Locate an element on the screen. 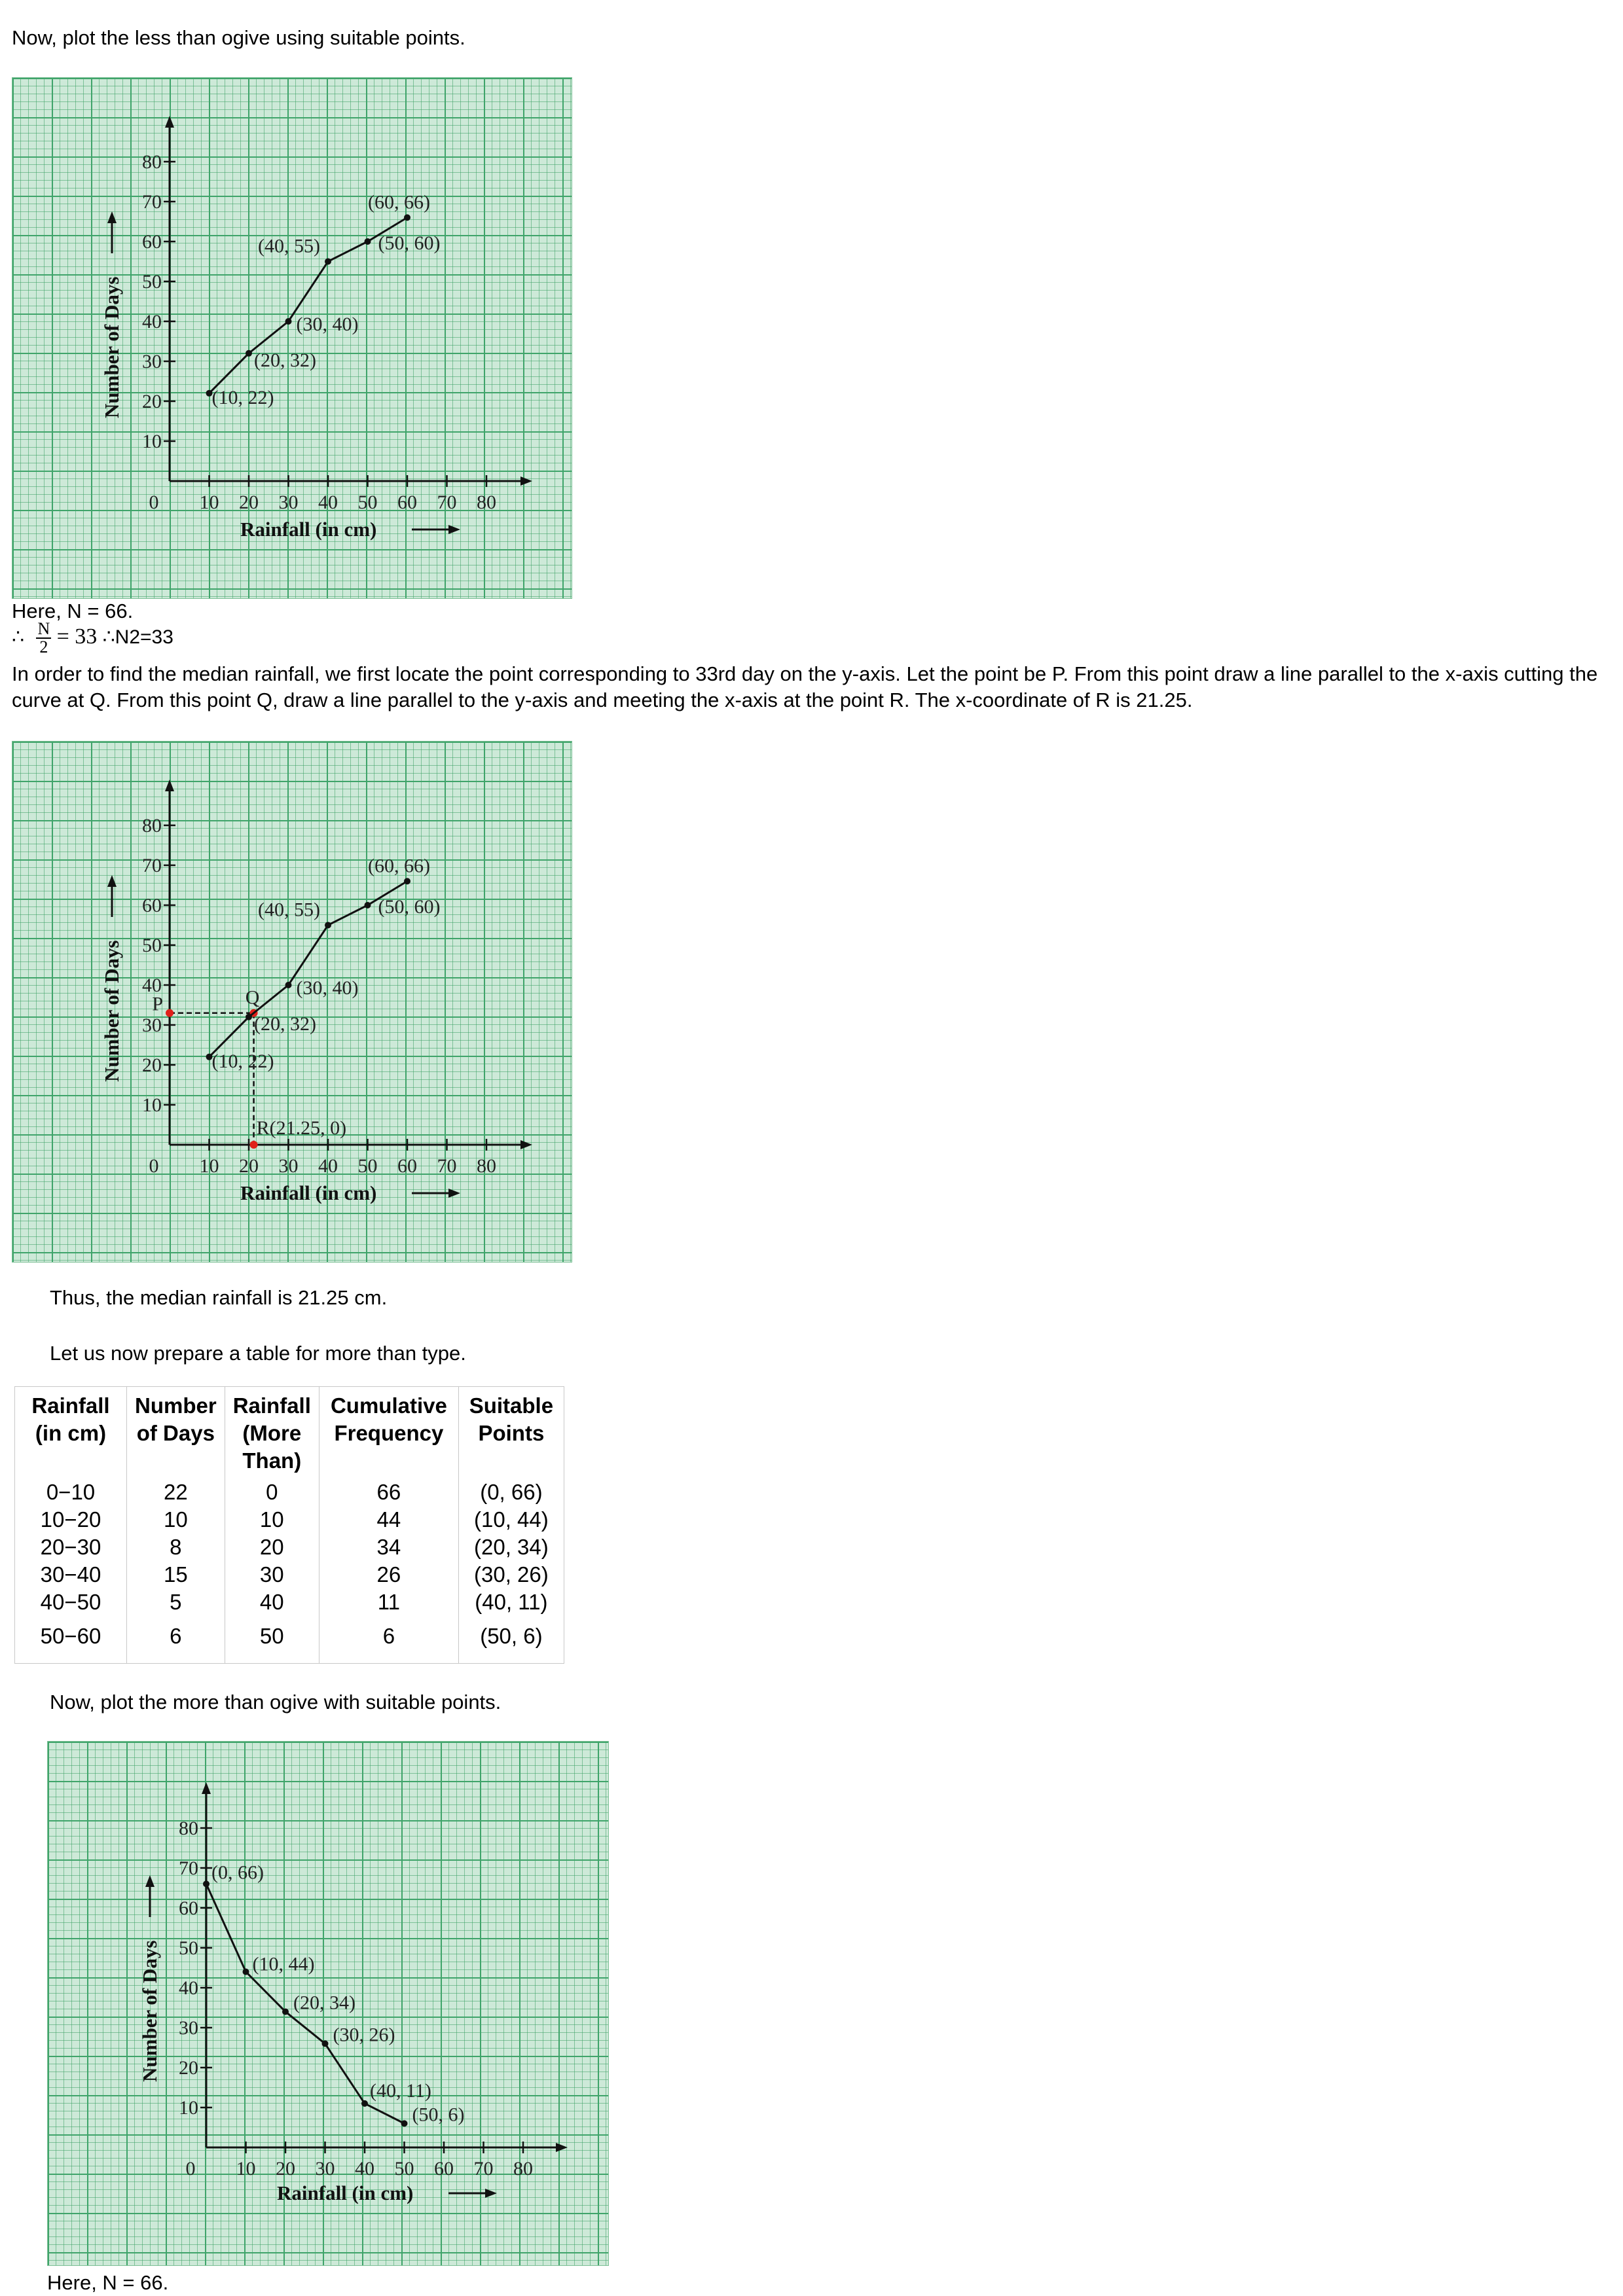  table-row: 40−50 5 40 11 (40, 11) is located at coordinates (289, 1602).